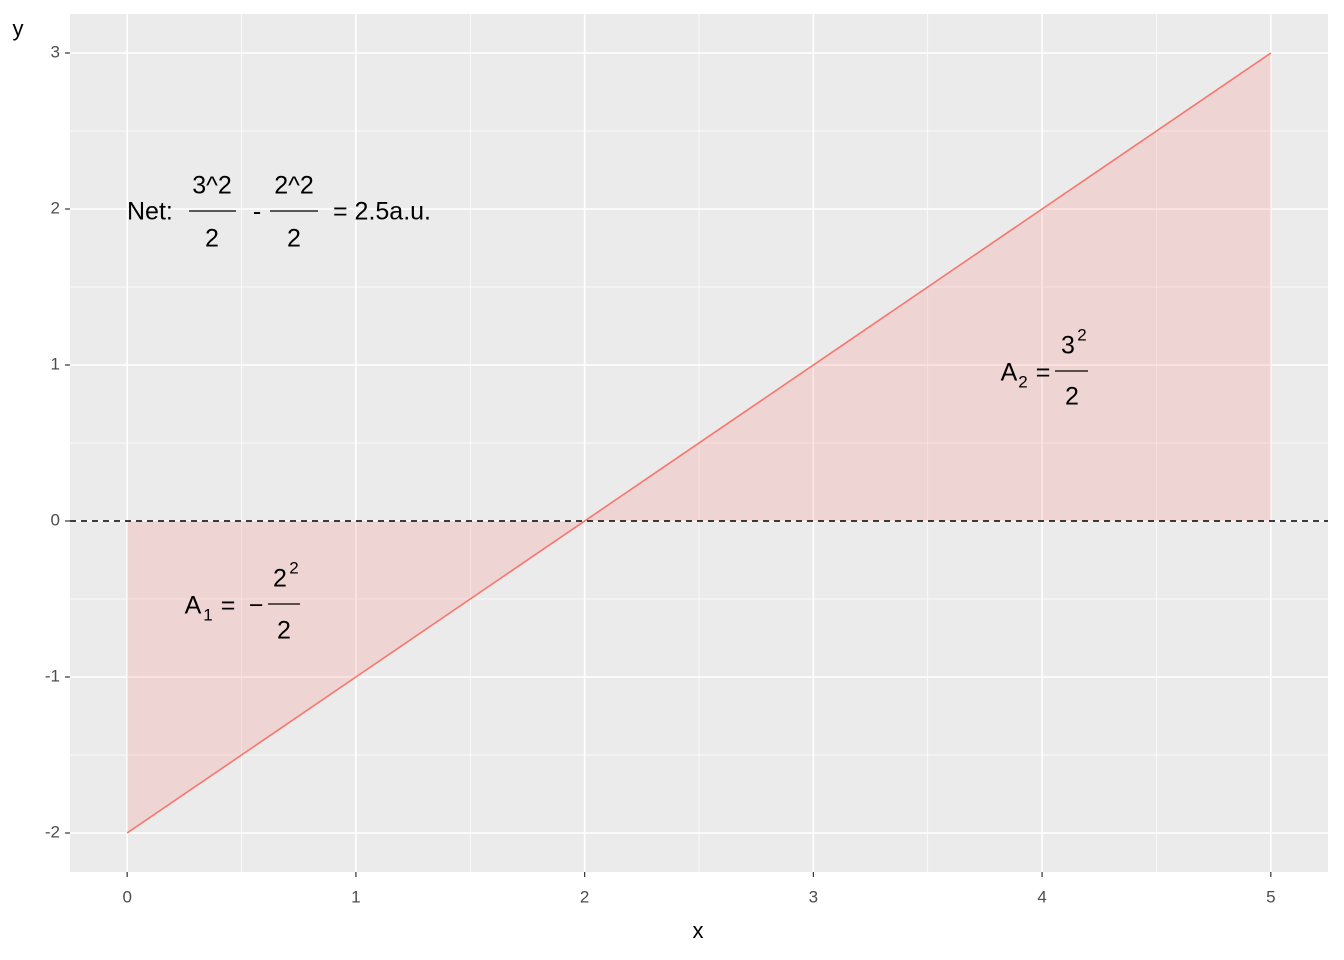 The image size is (1344, 960). Describe the element at coordinates (212, 186) in the screenshot. I see `annotation-text: 3^2` at that location.